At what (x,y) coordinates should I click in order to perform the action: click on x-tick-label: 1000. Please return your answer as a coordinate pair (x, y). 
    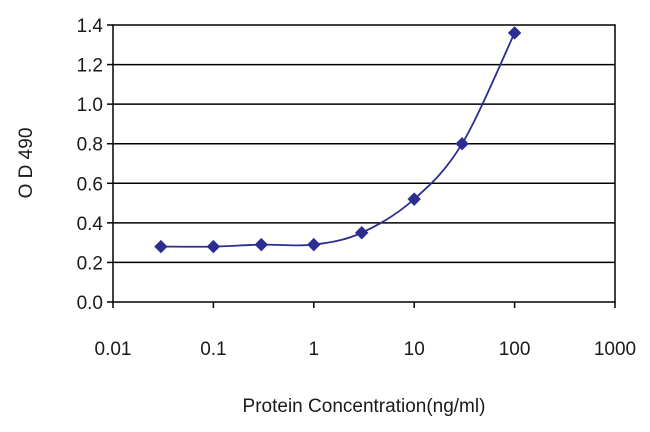
    Looking at the image, I should click on (615, 349).